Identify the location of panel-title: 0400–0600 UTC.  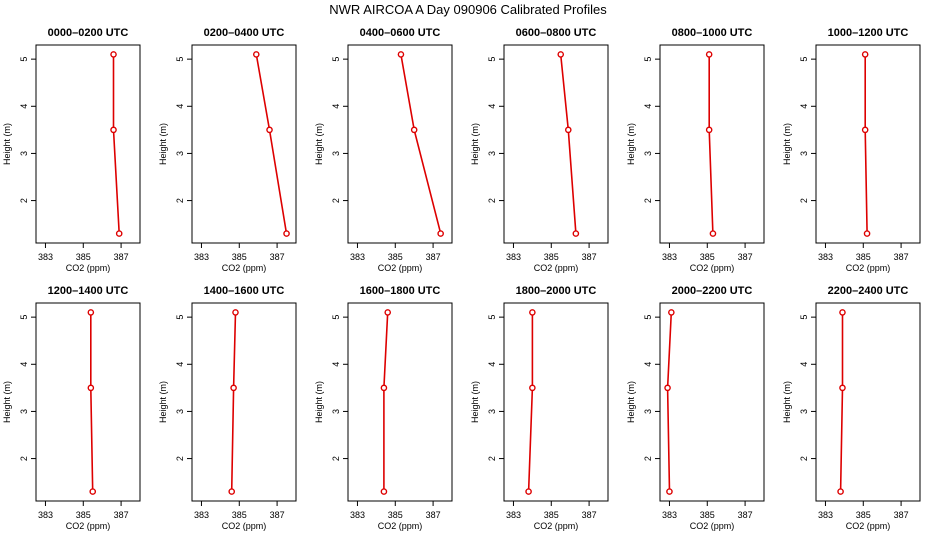
(400, 33).